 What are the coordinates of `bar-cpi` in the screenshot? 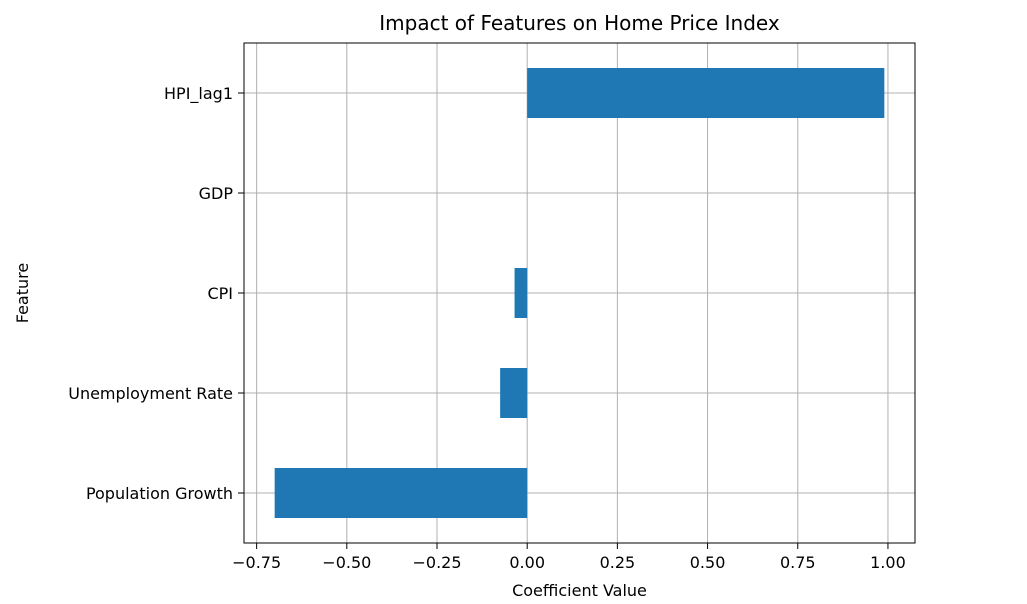 It's located at (521, 293).